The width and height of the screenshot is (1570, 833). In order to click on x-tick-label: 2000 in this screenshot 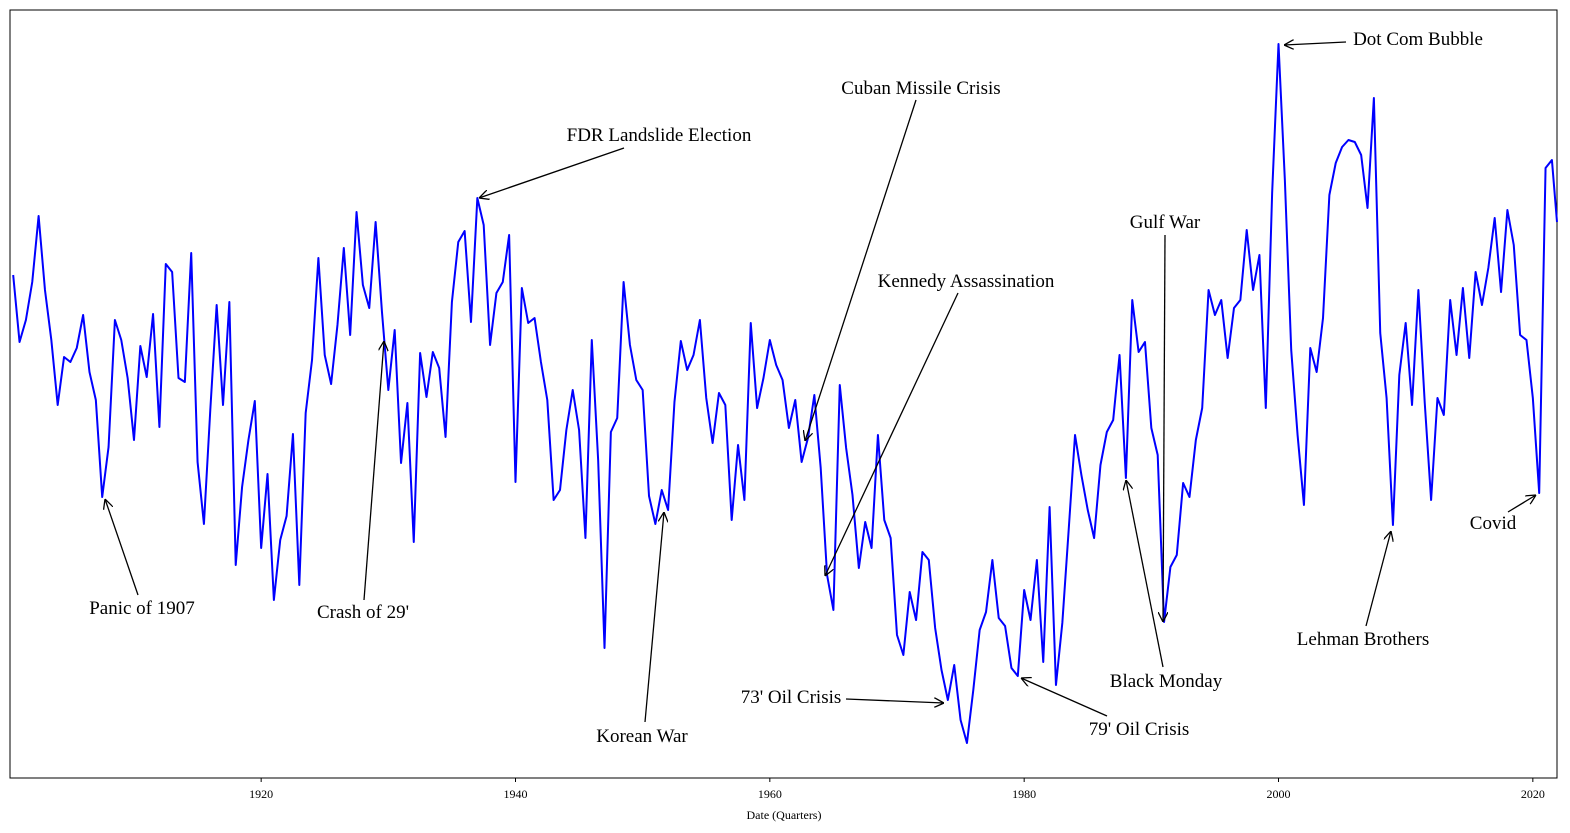, I will do `click(1279, 794)`.